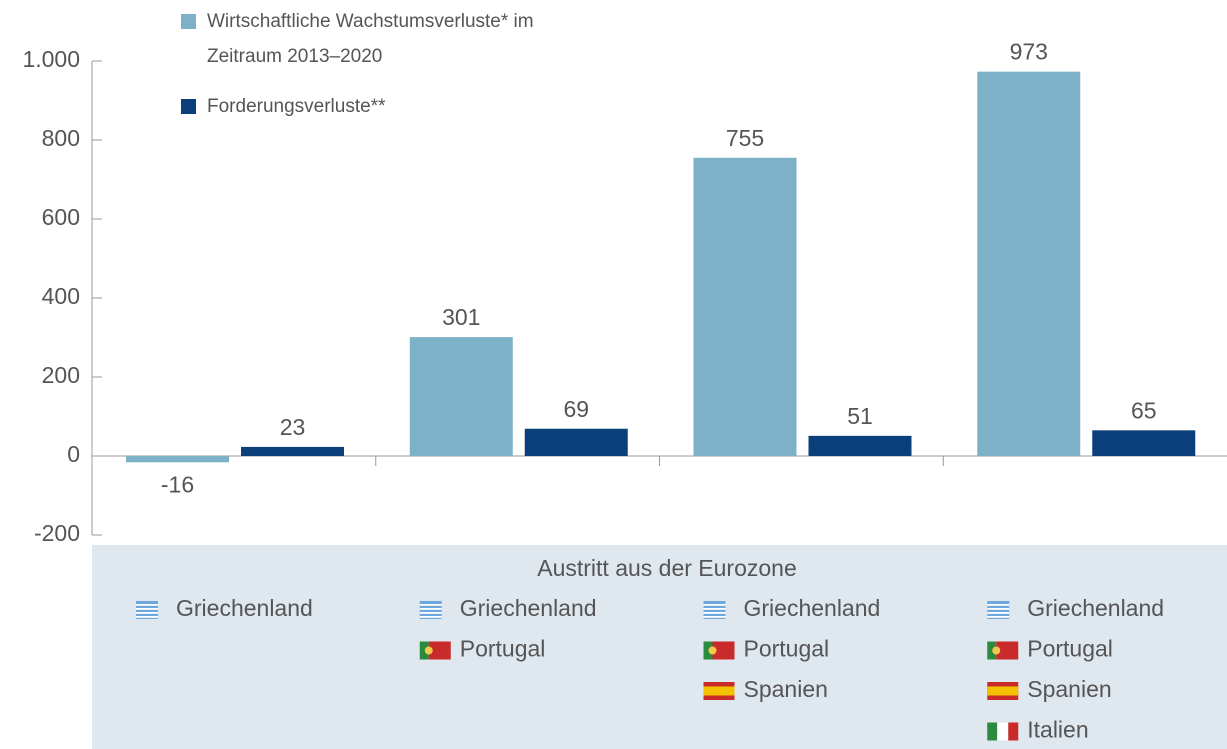 The image size is (1227, 749). I want to click on category-group: Griechenland Portugal Spanien, so click(792, 648).